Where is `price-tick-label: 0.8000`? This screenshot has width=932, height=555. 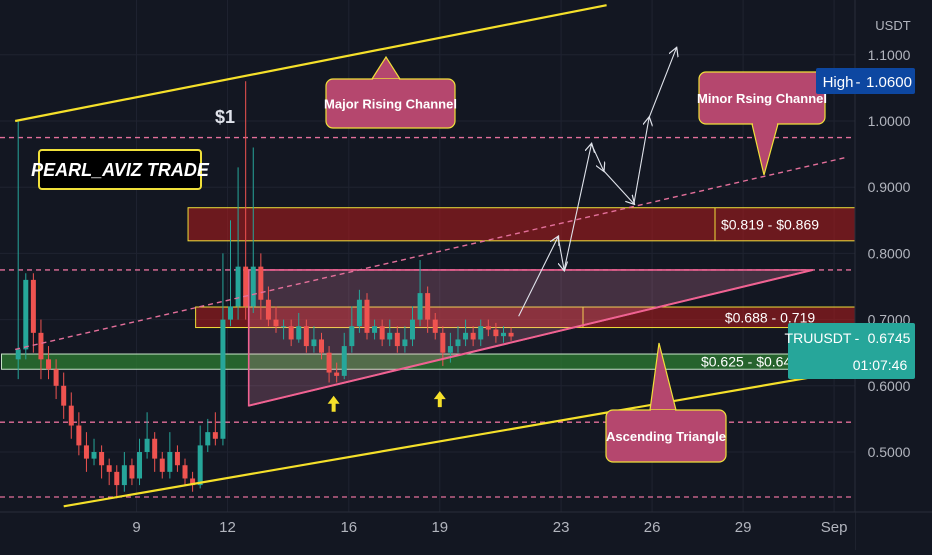 price-tick-label: 0.8000 is located at coordinates (889, 253).